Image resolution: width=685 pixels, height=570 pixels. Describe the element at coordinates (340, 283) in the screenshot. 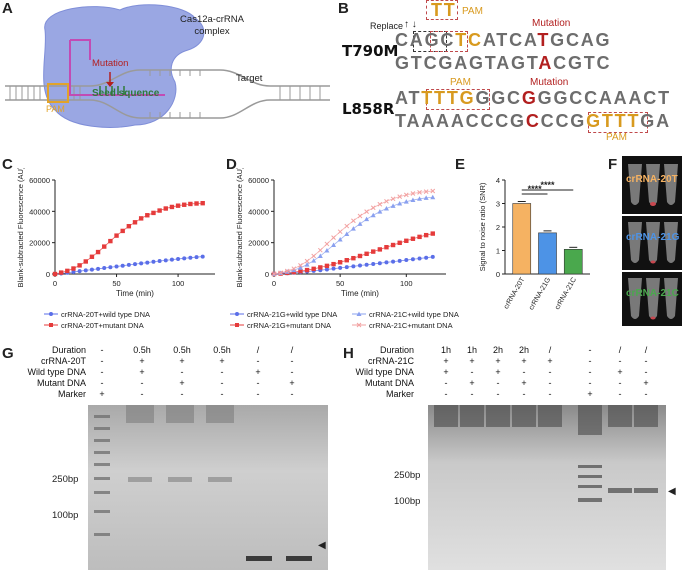

I see `x-tick-label: 50` at that location.